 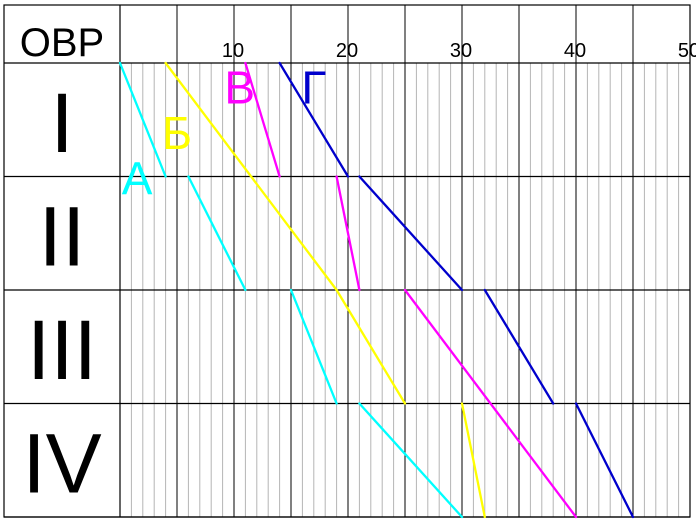 What do you see at coordinates (239, 88) in the screenshot?
I see `series-label: В` at bounding box center [239, 88].